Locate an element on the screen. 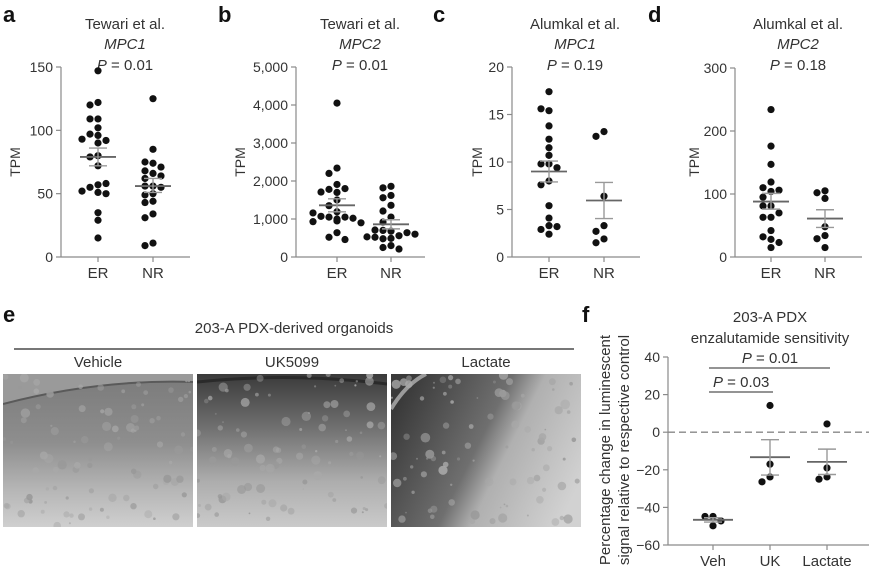 This screenshot has height=574, width=869. organoid-image-vehicle is located at coordinates (98, 450).